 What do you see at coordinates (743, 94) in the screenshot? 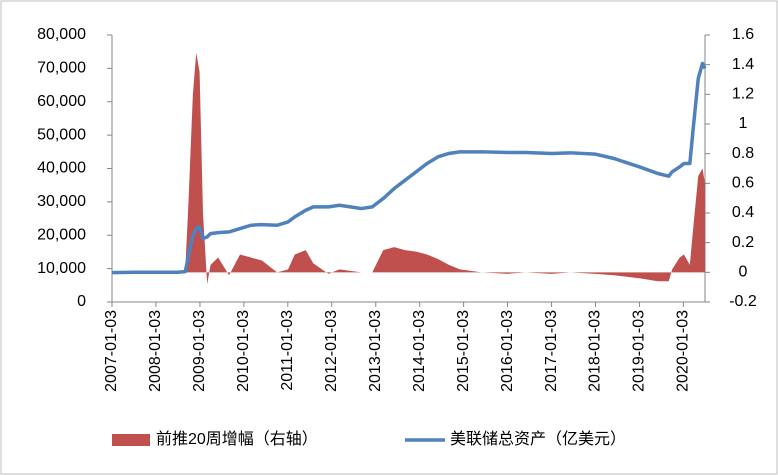
I see `y2-tick-label: 1.2` at bounding box center [743, 94].